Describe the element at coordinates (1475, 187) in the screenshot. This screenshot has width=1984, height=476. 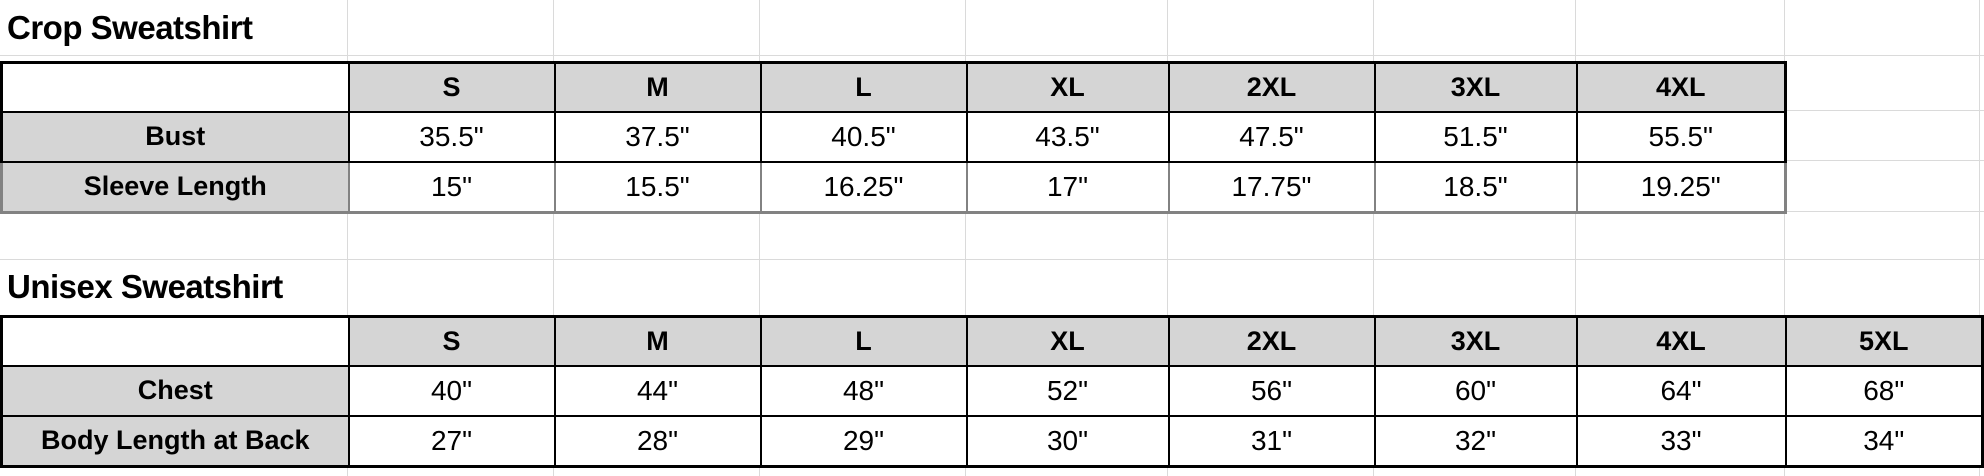
I see `measurement-value-cell: 18.5"` at that location.